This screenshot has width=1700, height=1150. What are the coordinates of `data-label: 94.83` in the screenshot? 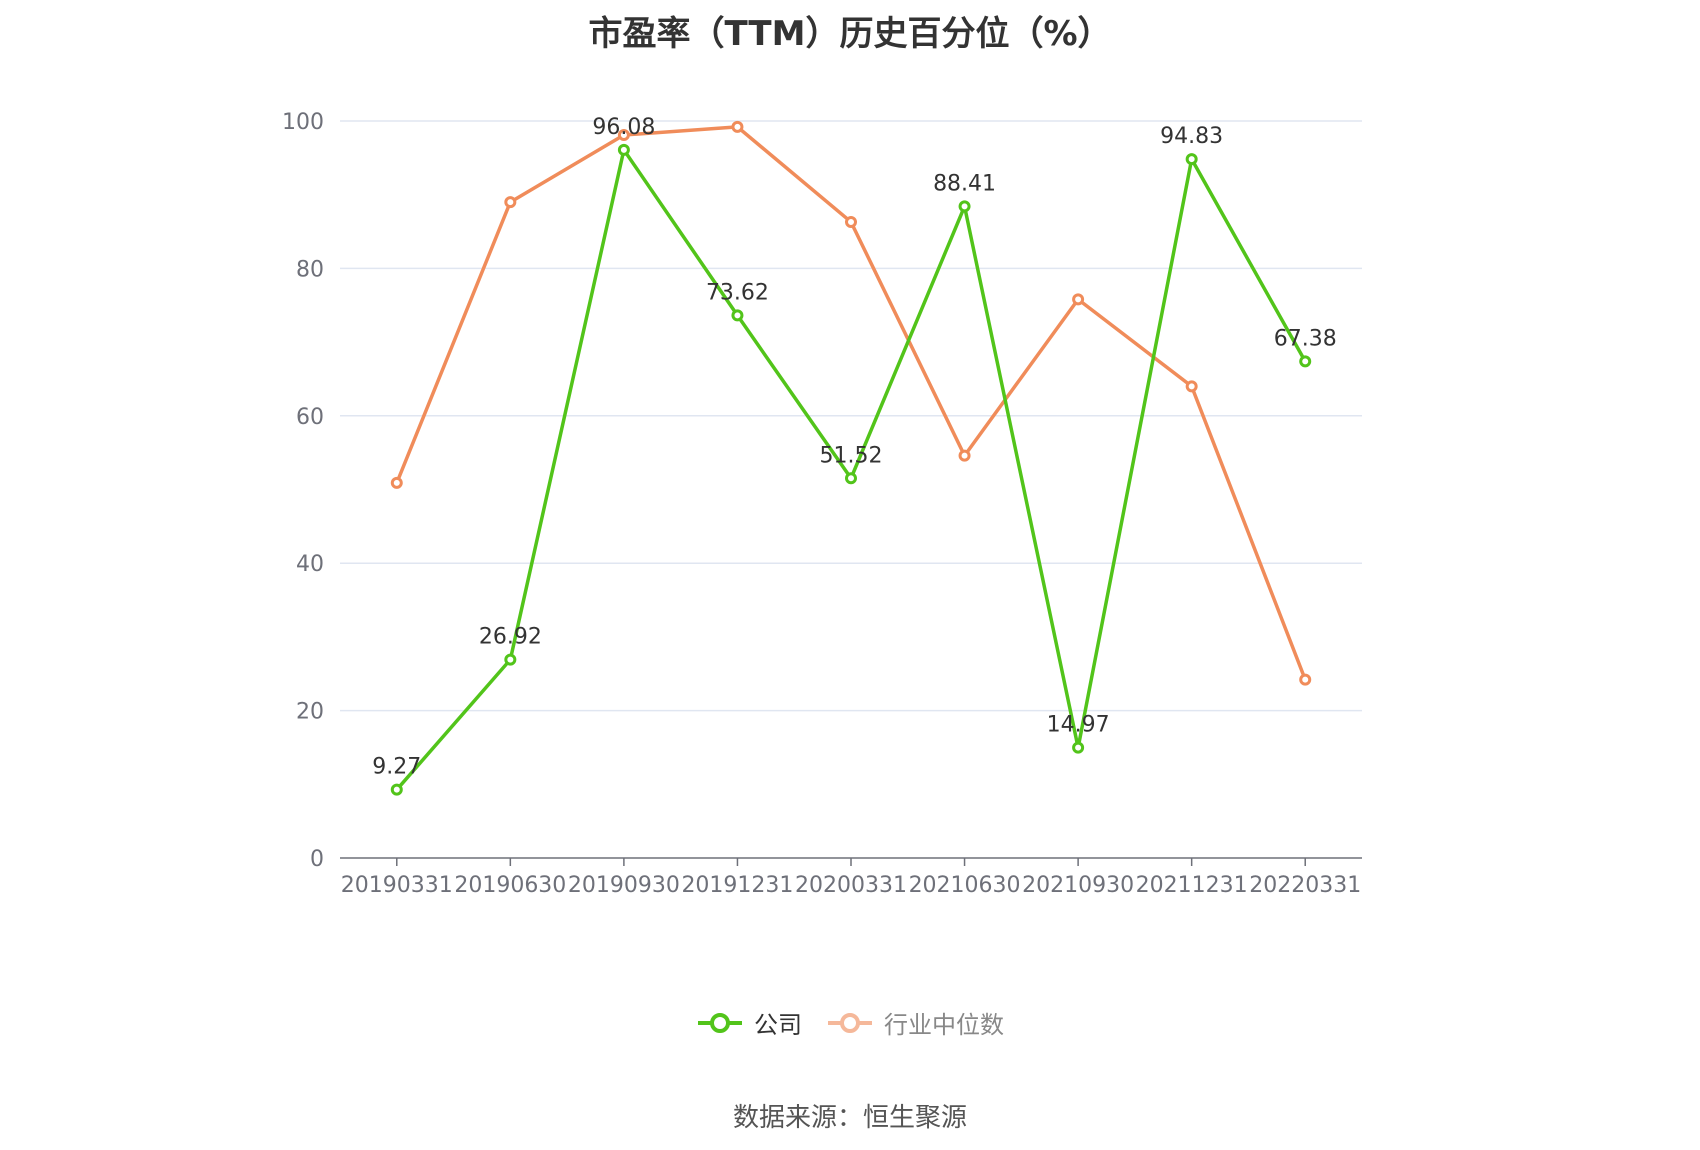 It's located at (1191, 136).